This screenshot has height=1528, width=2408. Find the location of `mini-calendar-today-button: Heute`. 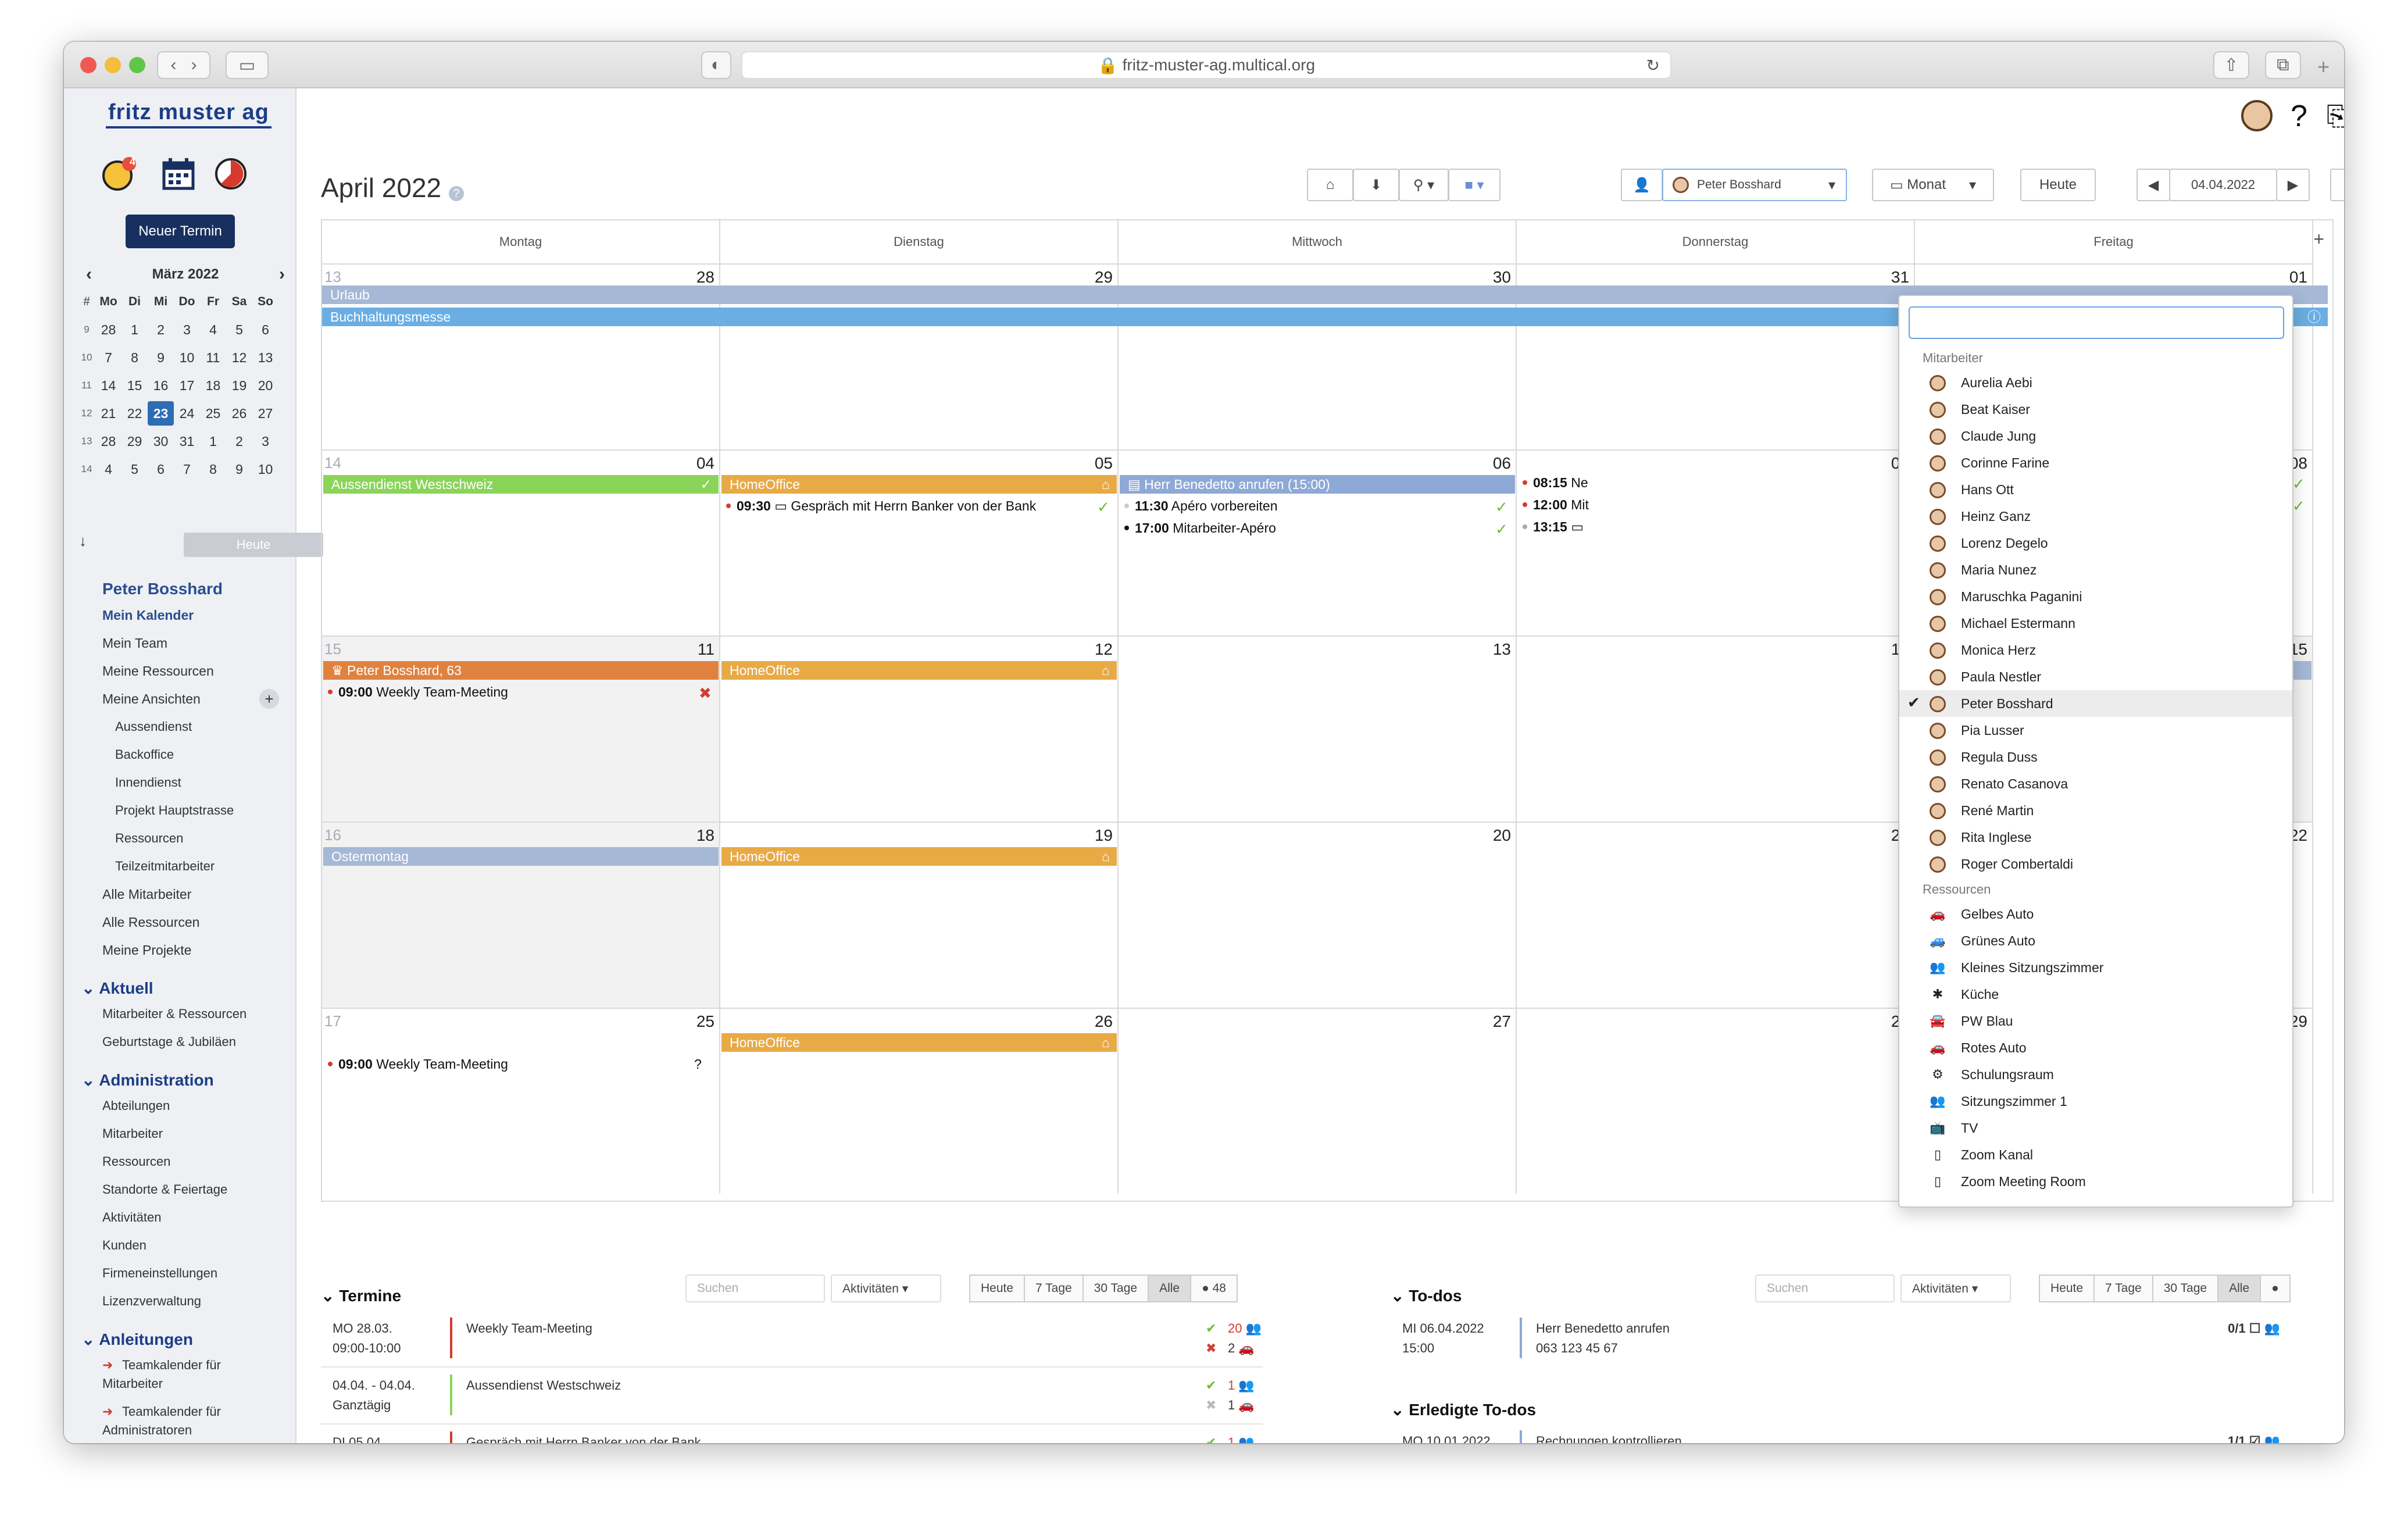

mini-calendar-today-button: Heute is located at coordinates (253, 545).